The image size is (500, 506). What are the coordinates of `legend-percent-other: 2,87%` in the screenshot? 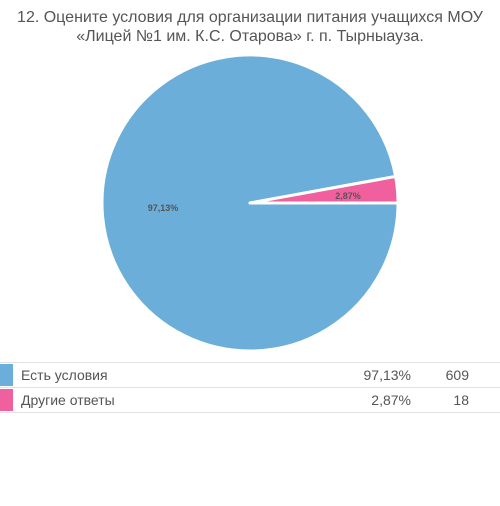 It's located at (391, 400).